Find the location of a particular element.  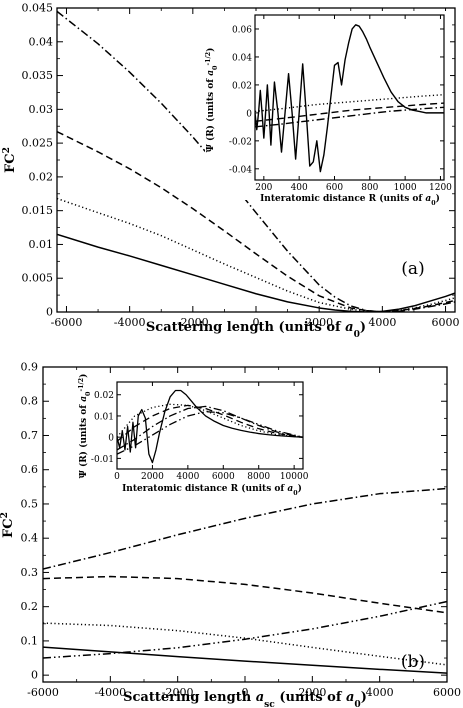

b-y-tick-label: 0.2 is located at coordinates (30, 606).